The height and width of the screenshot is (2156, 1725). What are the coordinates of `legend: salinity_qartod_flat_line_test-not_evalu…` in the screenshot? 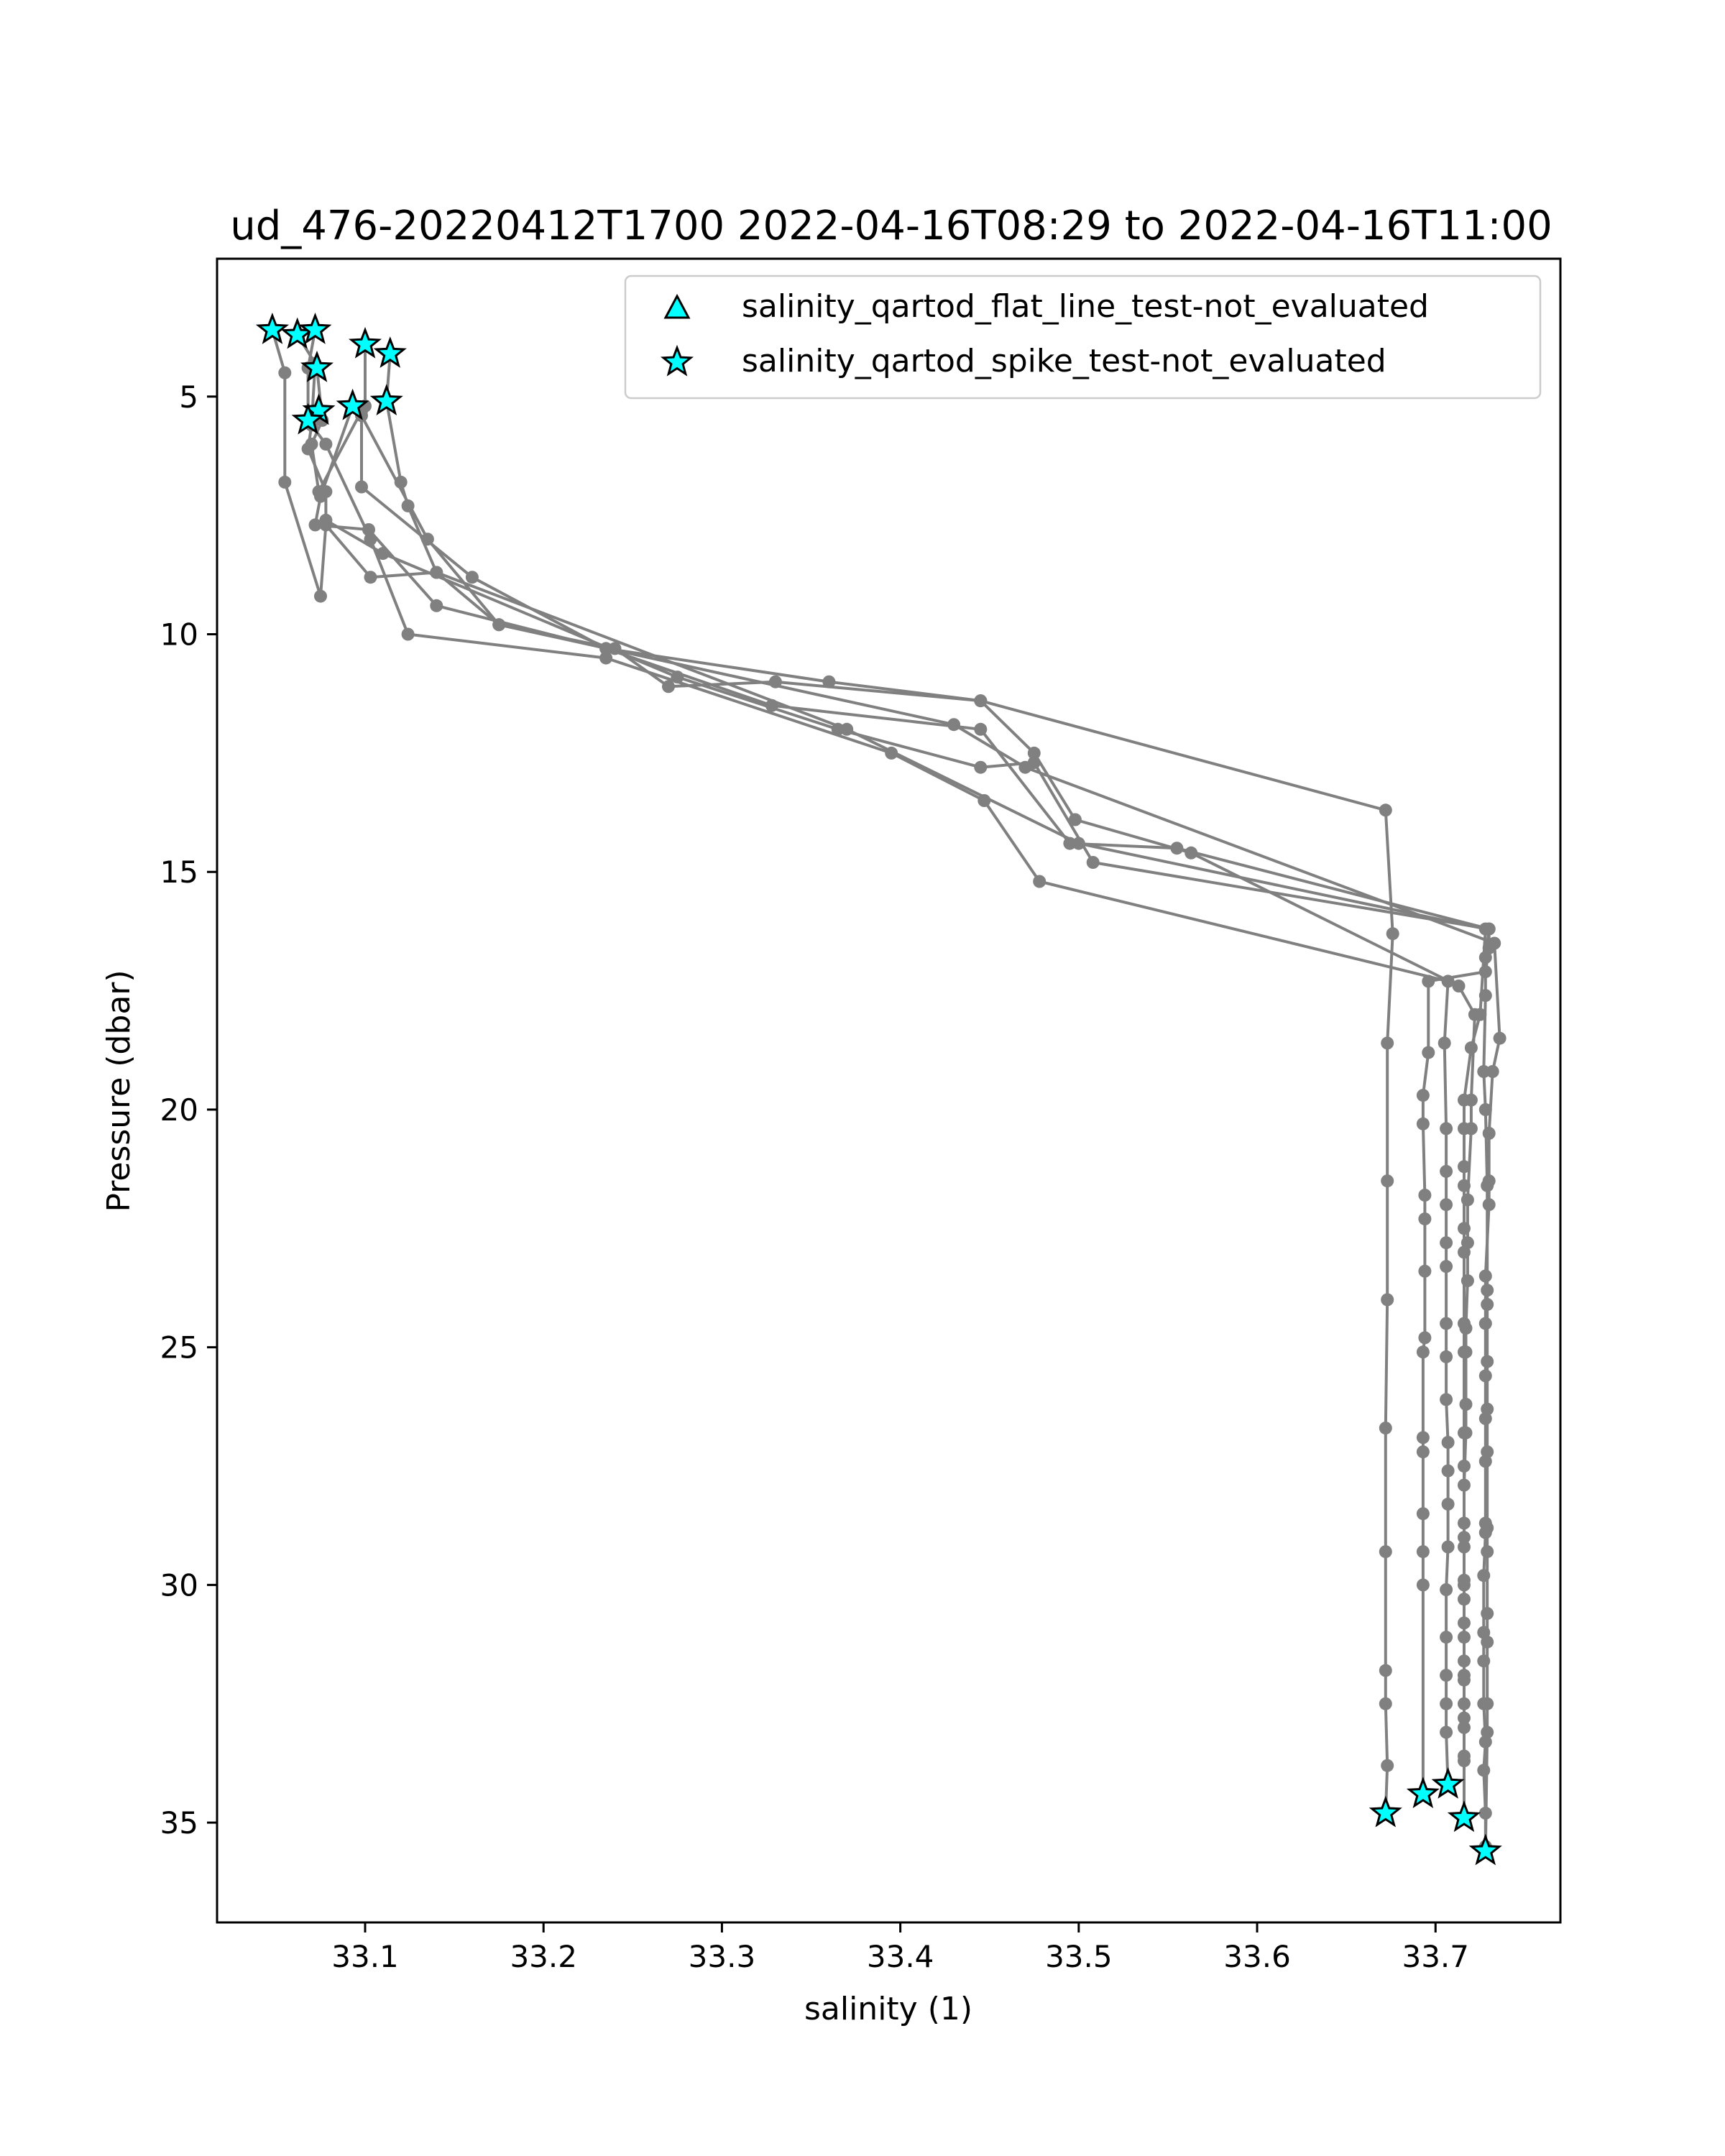 It's located at (1083, 337).